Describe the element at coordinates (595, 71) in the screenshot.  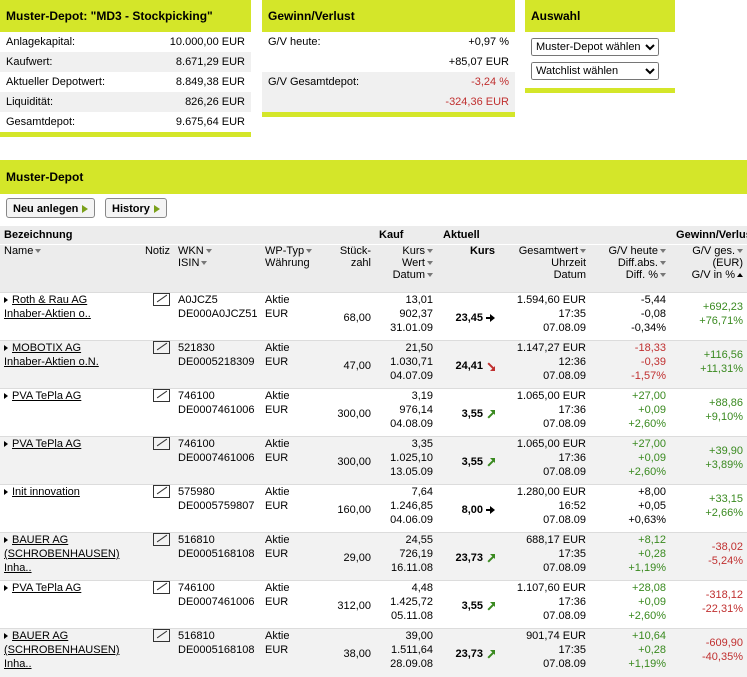
I see `watchlist-select: Watchlist wählen` at that location.